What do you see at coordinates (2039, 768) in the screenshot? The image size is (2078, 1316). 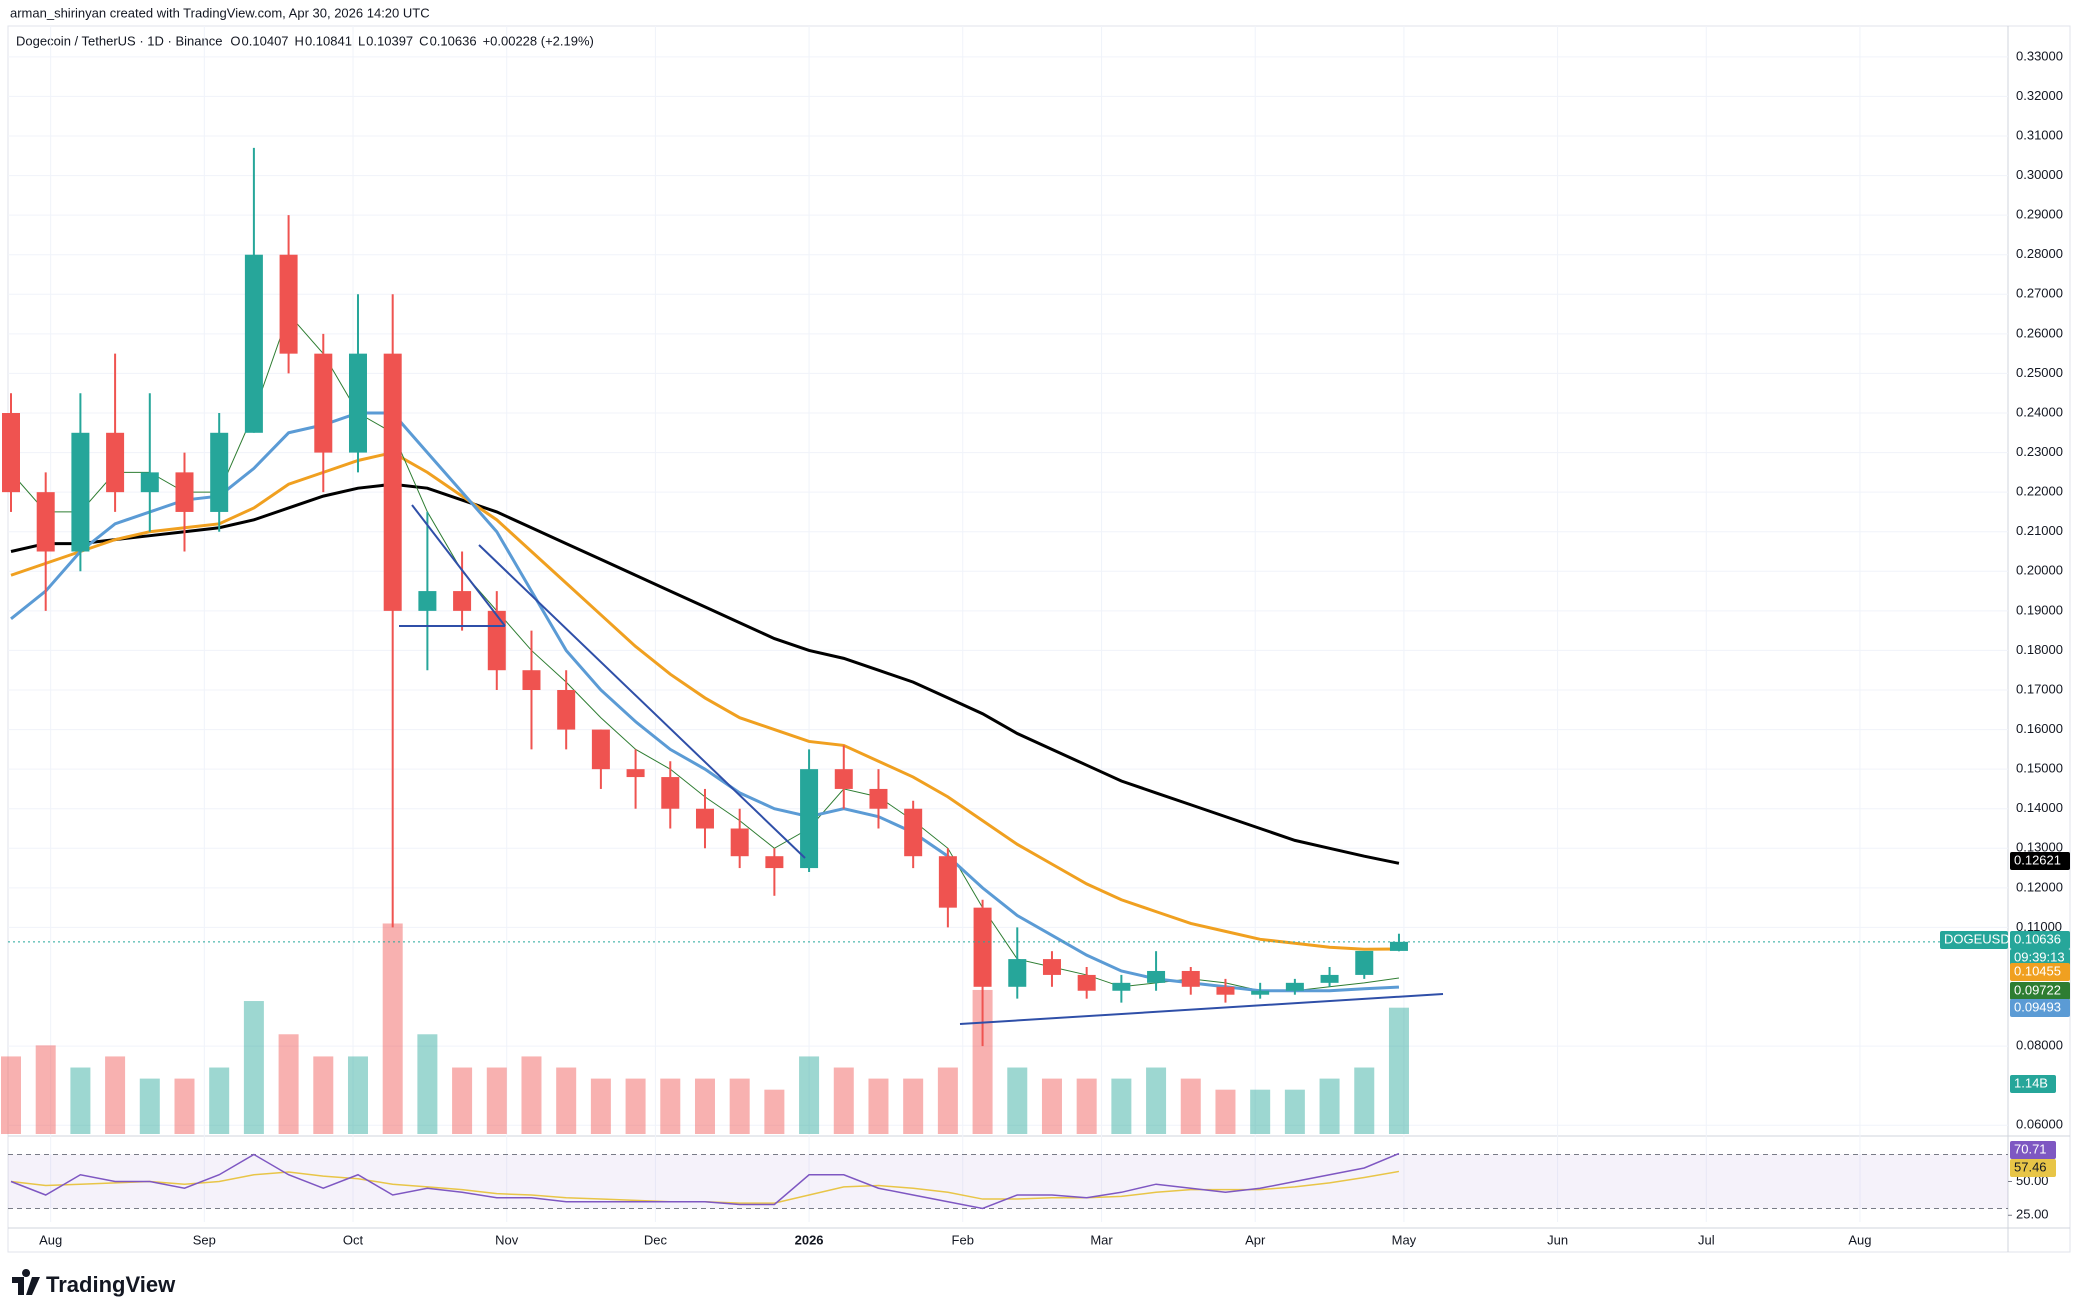 I see `y-tick-label: 0.15000` at bounding box center [2039, 768].